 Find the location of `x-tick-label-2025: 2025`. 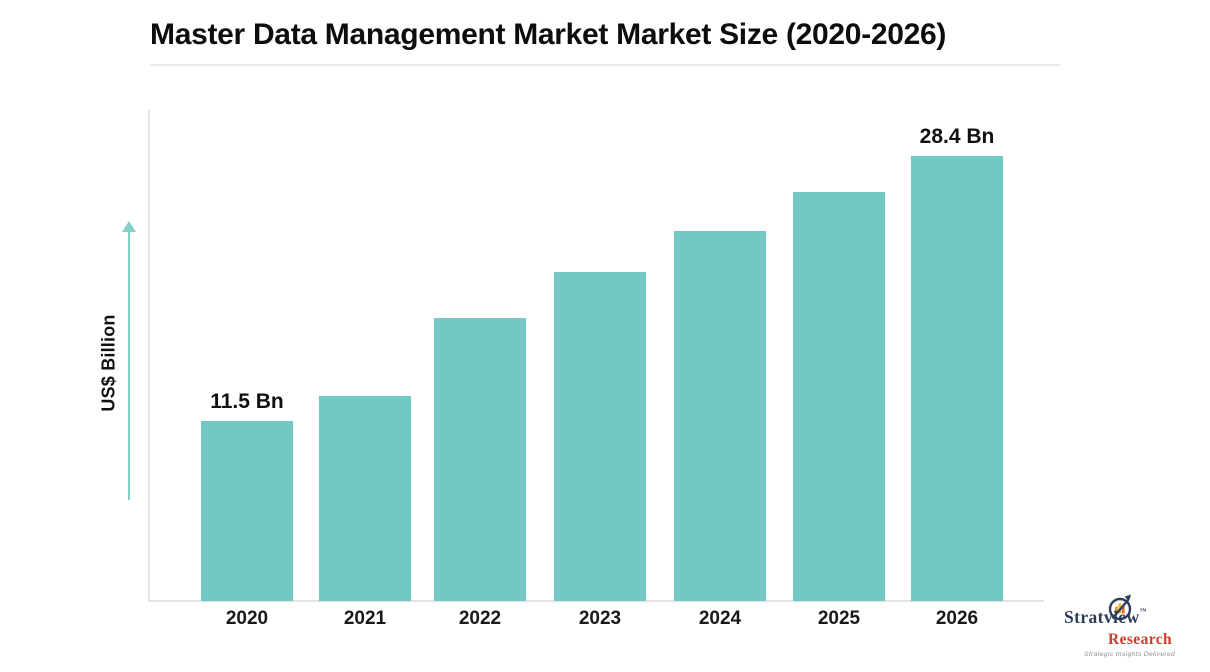

x-tick-label-2025: 2025 is located at coordinates (839, 618).